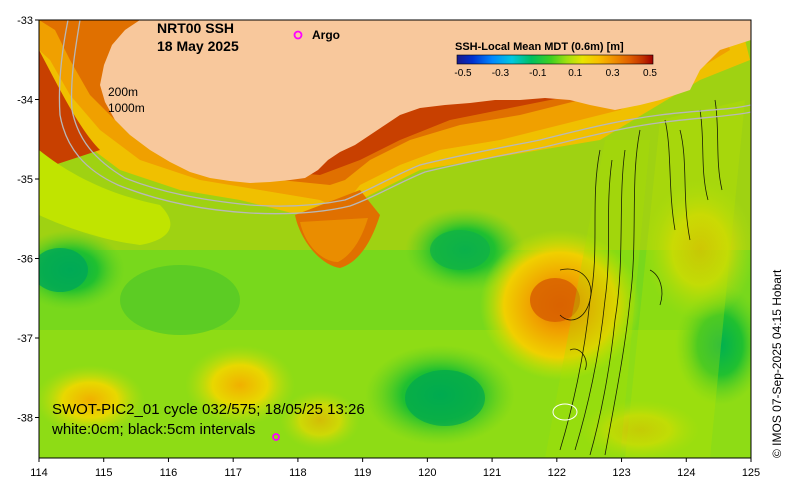  Describe the element at coordinates (28, 220) in the screenshot. I see `y-axis: -33 -34 -35 -36 -37 -38` at that location.